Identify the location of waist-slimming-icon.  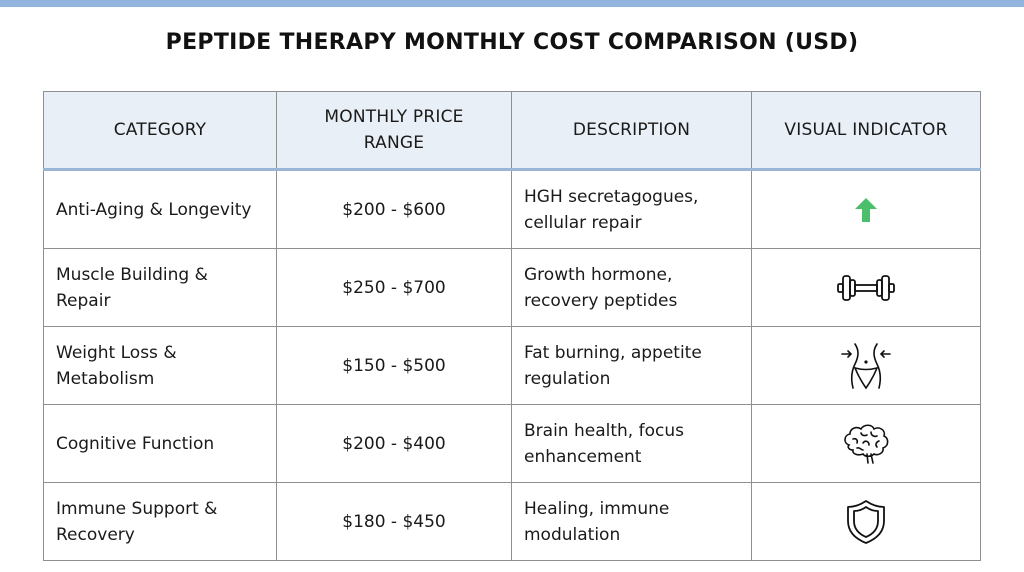
(866, 365).